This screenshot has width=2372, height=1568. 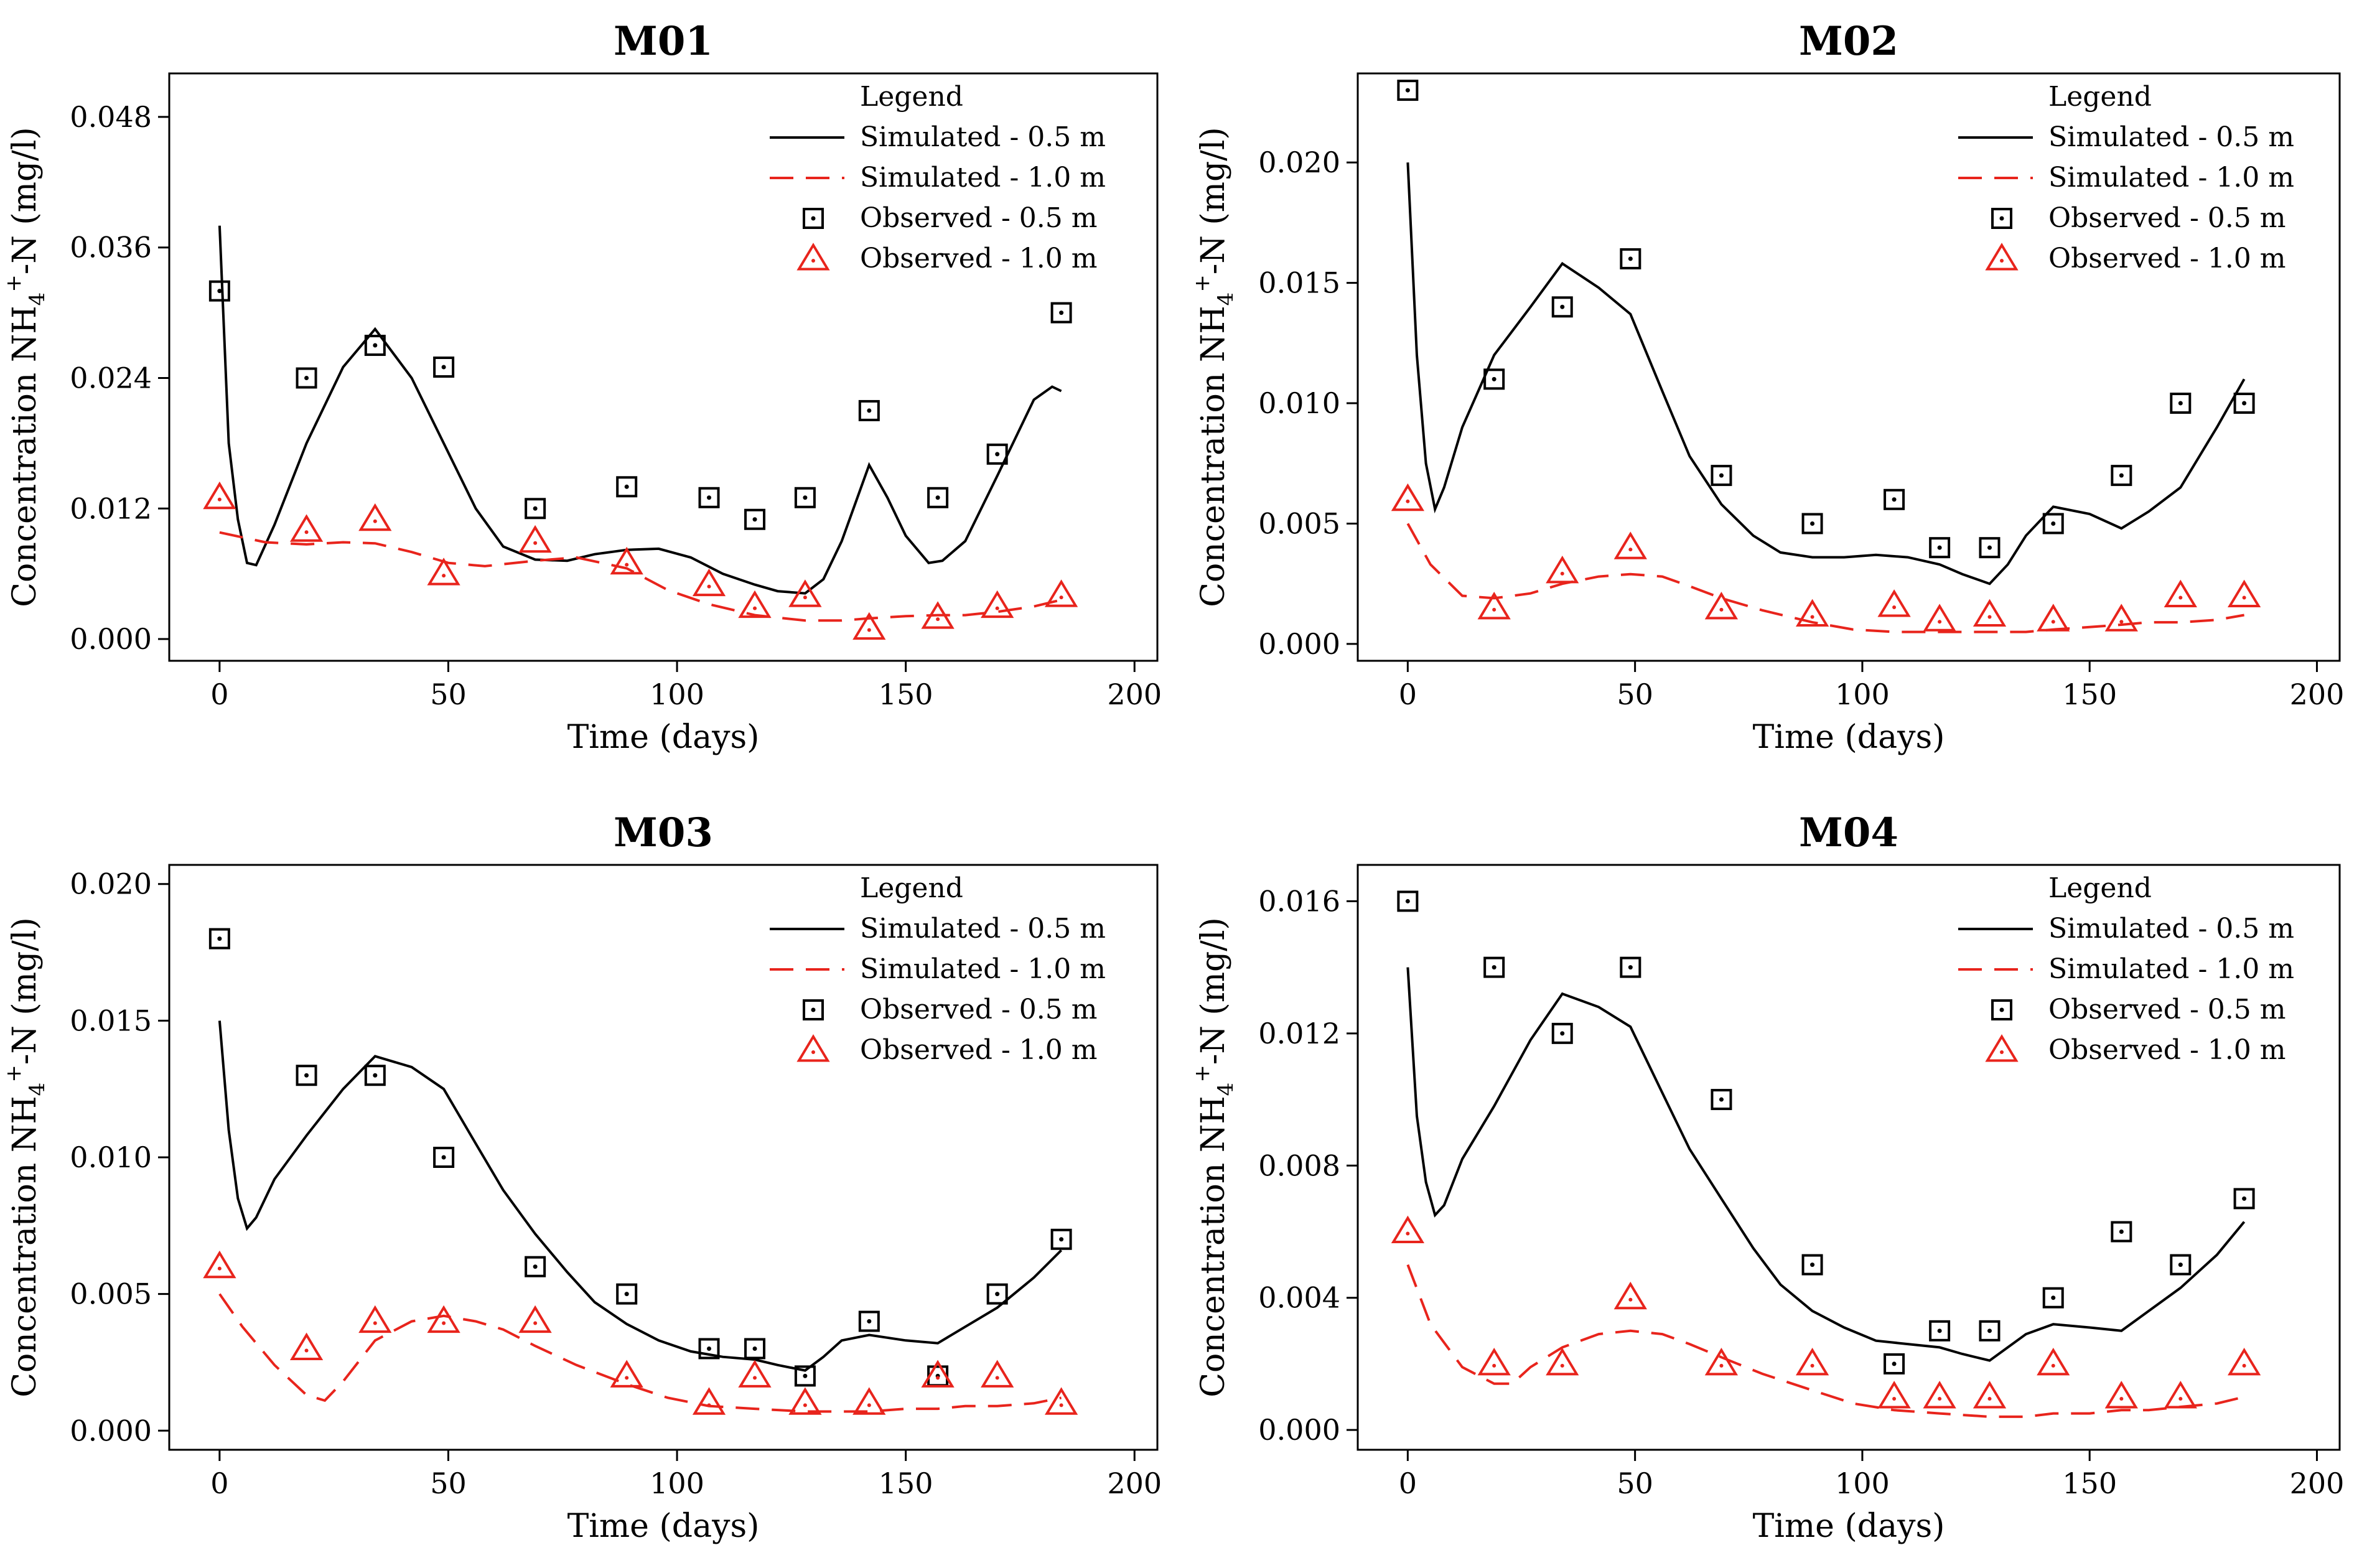 What do you see at coordinates (111, 248) in the screenshot?
I see `y-tick-label: 0.036` at bounding box center [111, 248].